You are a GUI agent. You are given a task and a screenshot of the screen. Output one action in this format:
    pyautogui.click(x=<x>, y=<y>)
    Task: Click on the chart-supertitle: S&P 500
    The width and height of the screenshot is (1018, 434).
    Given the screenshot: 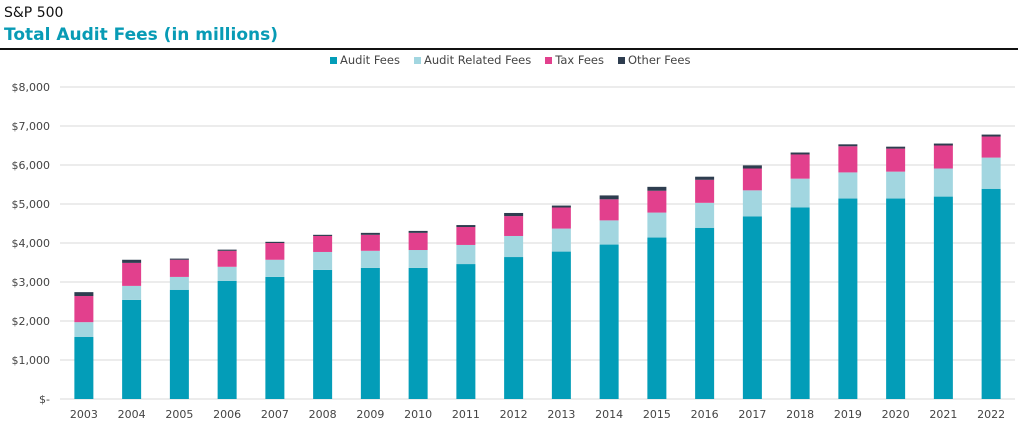 What is the action you would take?
    pyautogui.click(x=34, y=13)
    